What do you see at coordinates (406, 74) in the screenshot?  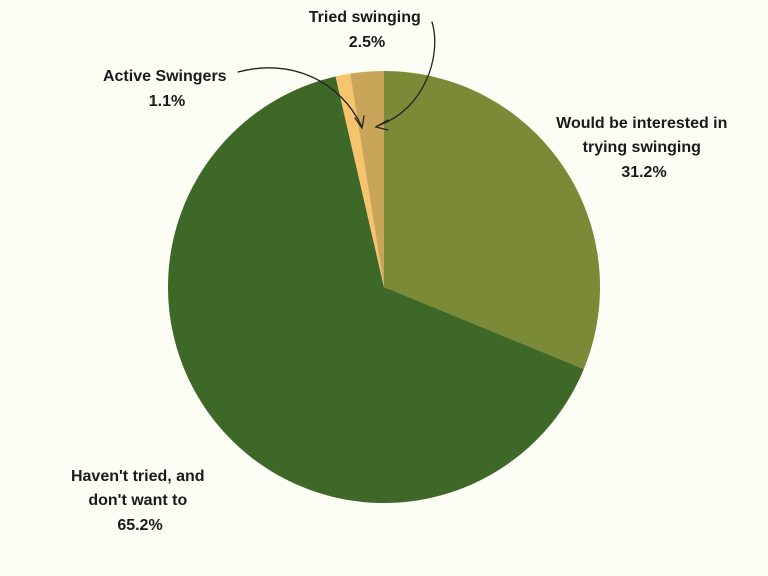 I see `tried-swinging-arrow` at bounding box center [406, 74].